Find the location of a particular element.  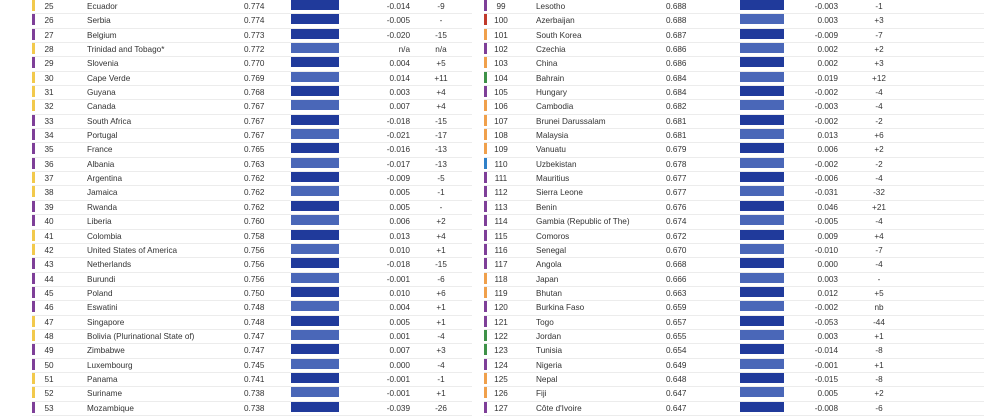

score-cell: 0.758 is located at coordinates (254, 236).